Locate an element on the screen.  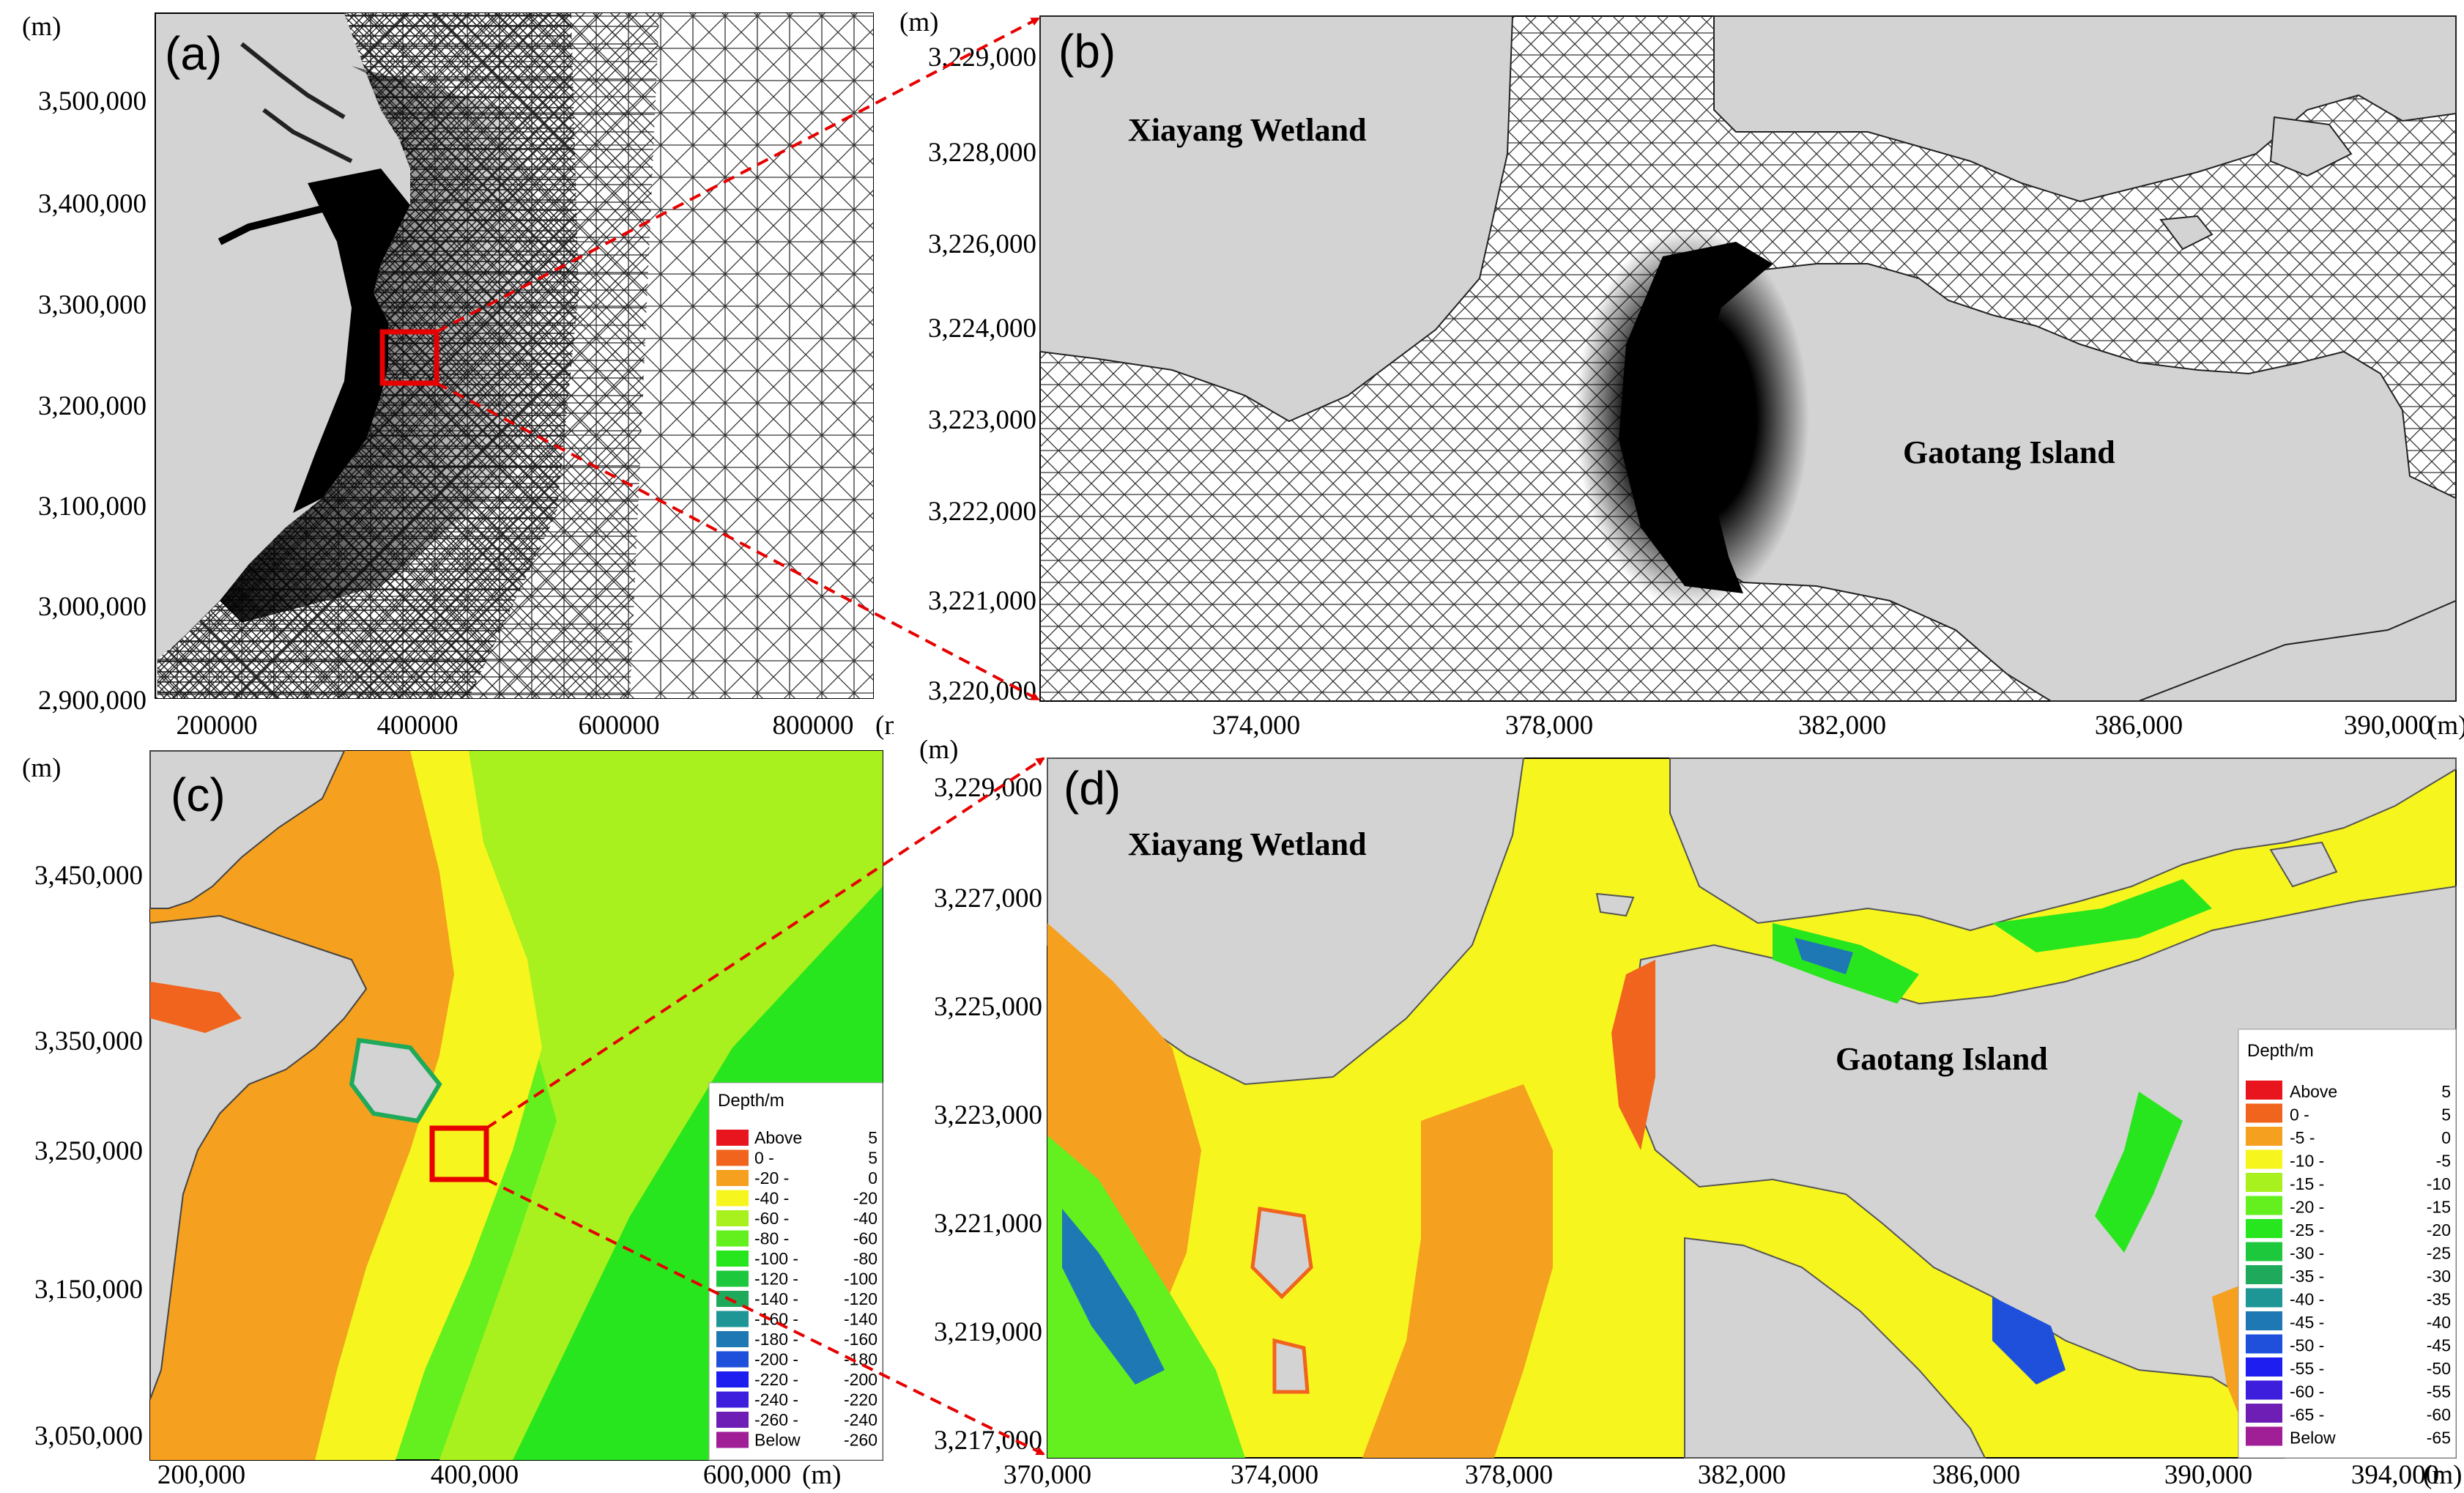
legend-range-from: -220 - is located at coordinates (776, 1380).